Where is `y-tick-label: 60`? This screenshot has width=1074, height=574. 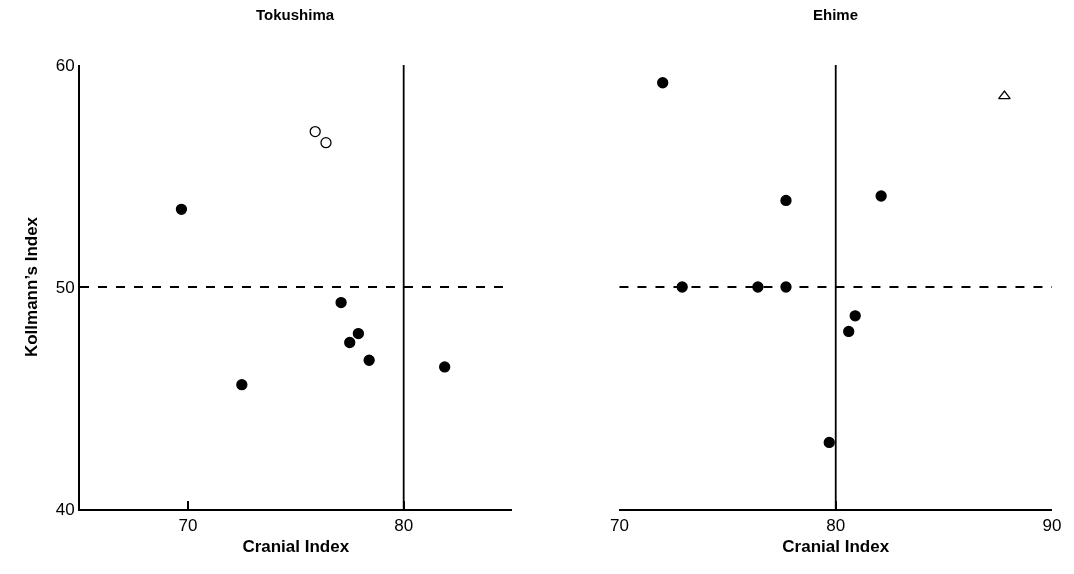
y-tick-label: 60 is located at coordinates (65, 65).